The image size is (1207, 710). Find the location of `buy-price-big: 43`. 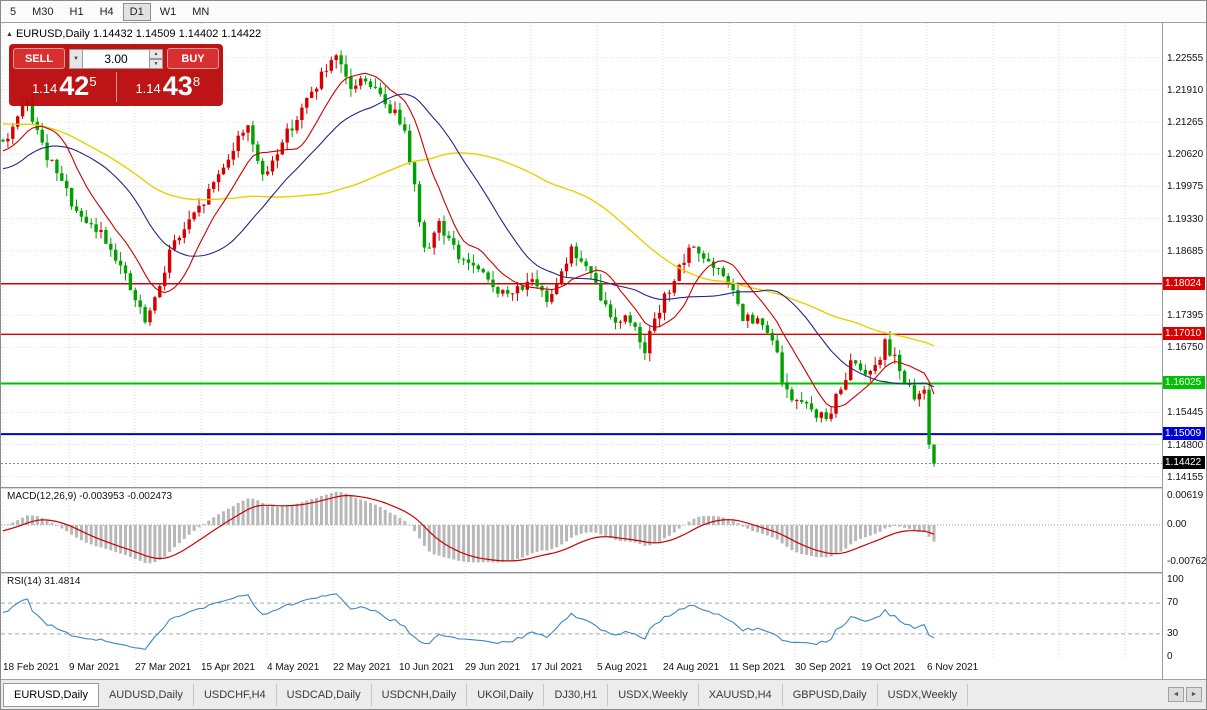

buy-price-big: 43 is located at coordinates (177, 86).